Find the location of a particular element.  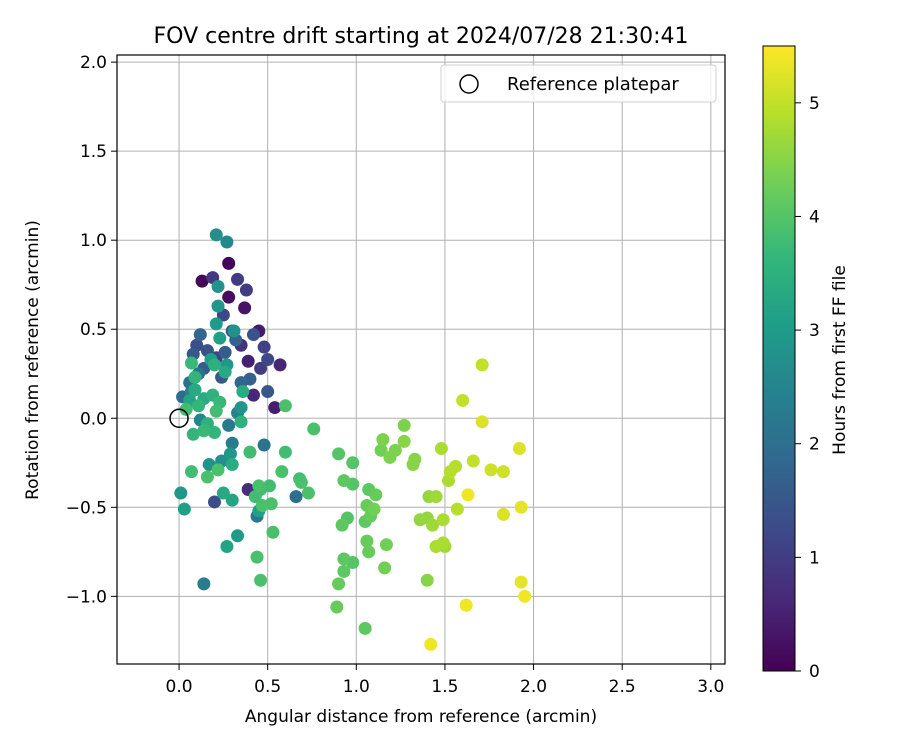

colorbar-label: Hours from first FF file is located at coordinates (840, 360).